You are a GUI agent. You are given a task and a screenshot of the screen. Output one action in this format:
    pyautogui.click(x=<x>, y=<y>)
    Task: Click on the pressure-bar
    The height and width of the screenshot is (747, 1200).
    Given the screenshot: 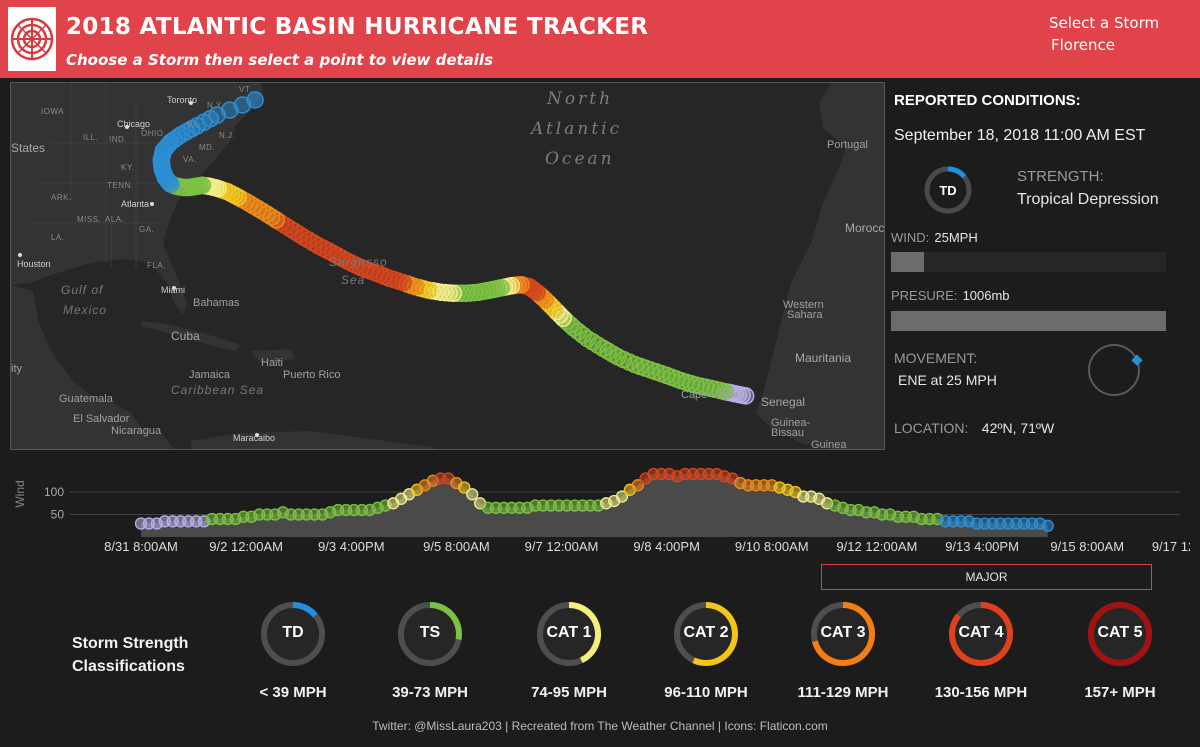 What is the action you would take?
    pyautogui.click(x=1028, y=321)
    